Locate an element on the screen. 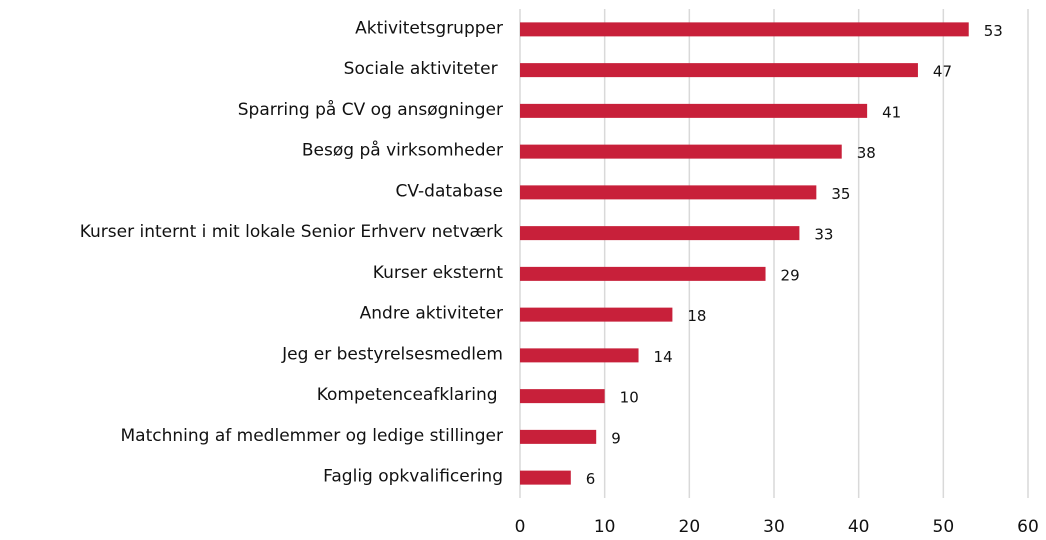 The height and width of the screenshot is (540, 1046). value-label: 18 is located at coordinates (696, 316).